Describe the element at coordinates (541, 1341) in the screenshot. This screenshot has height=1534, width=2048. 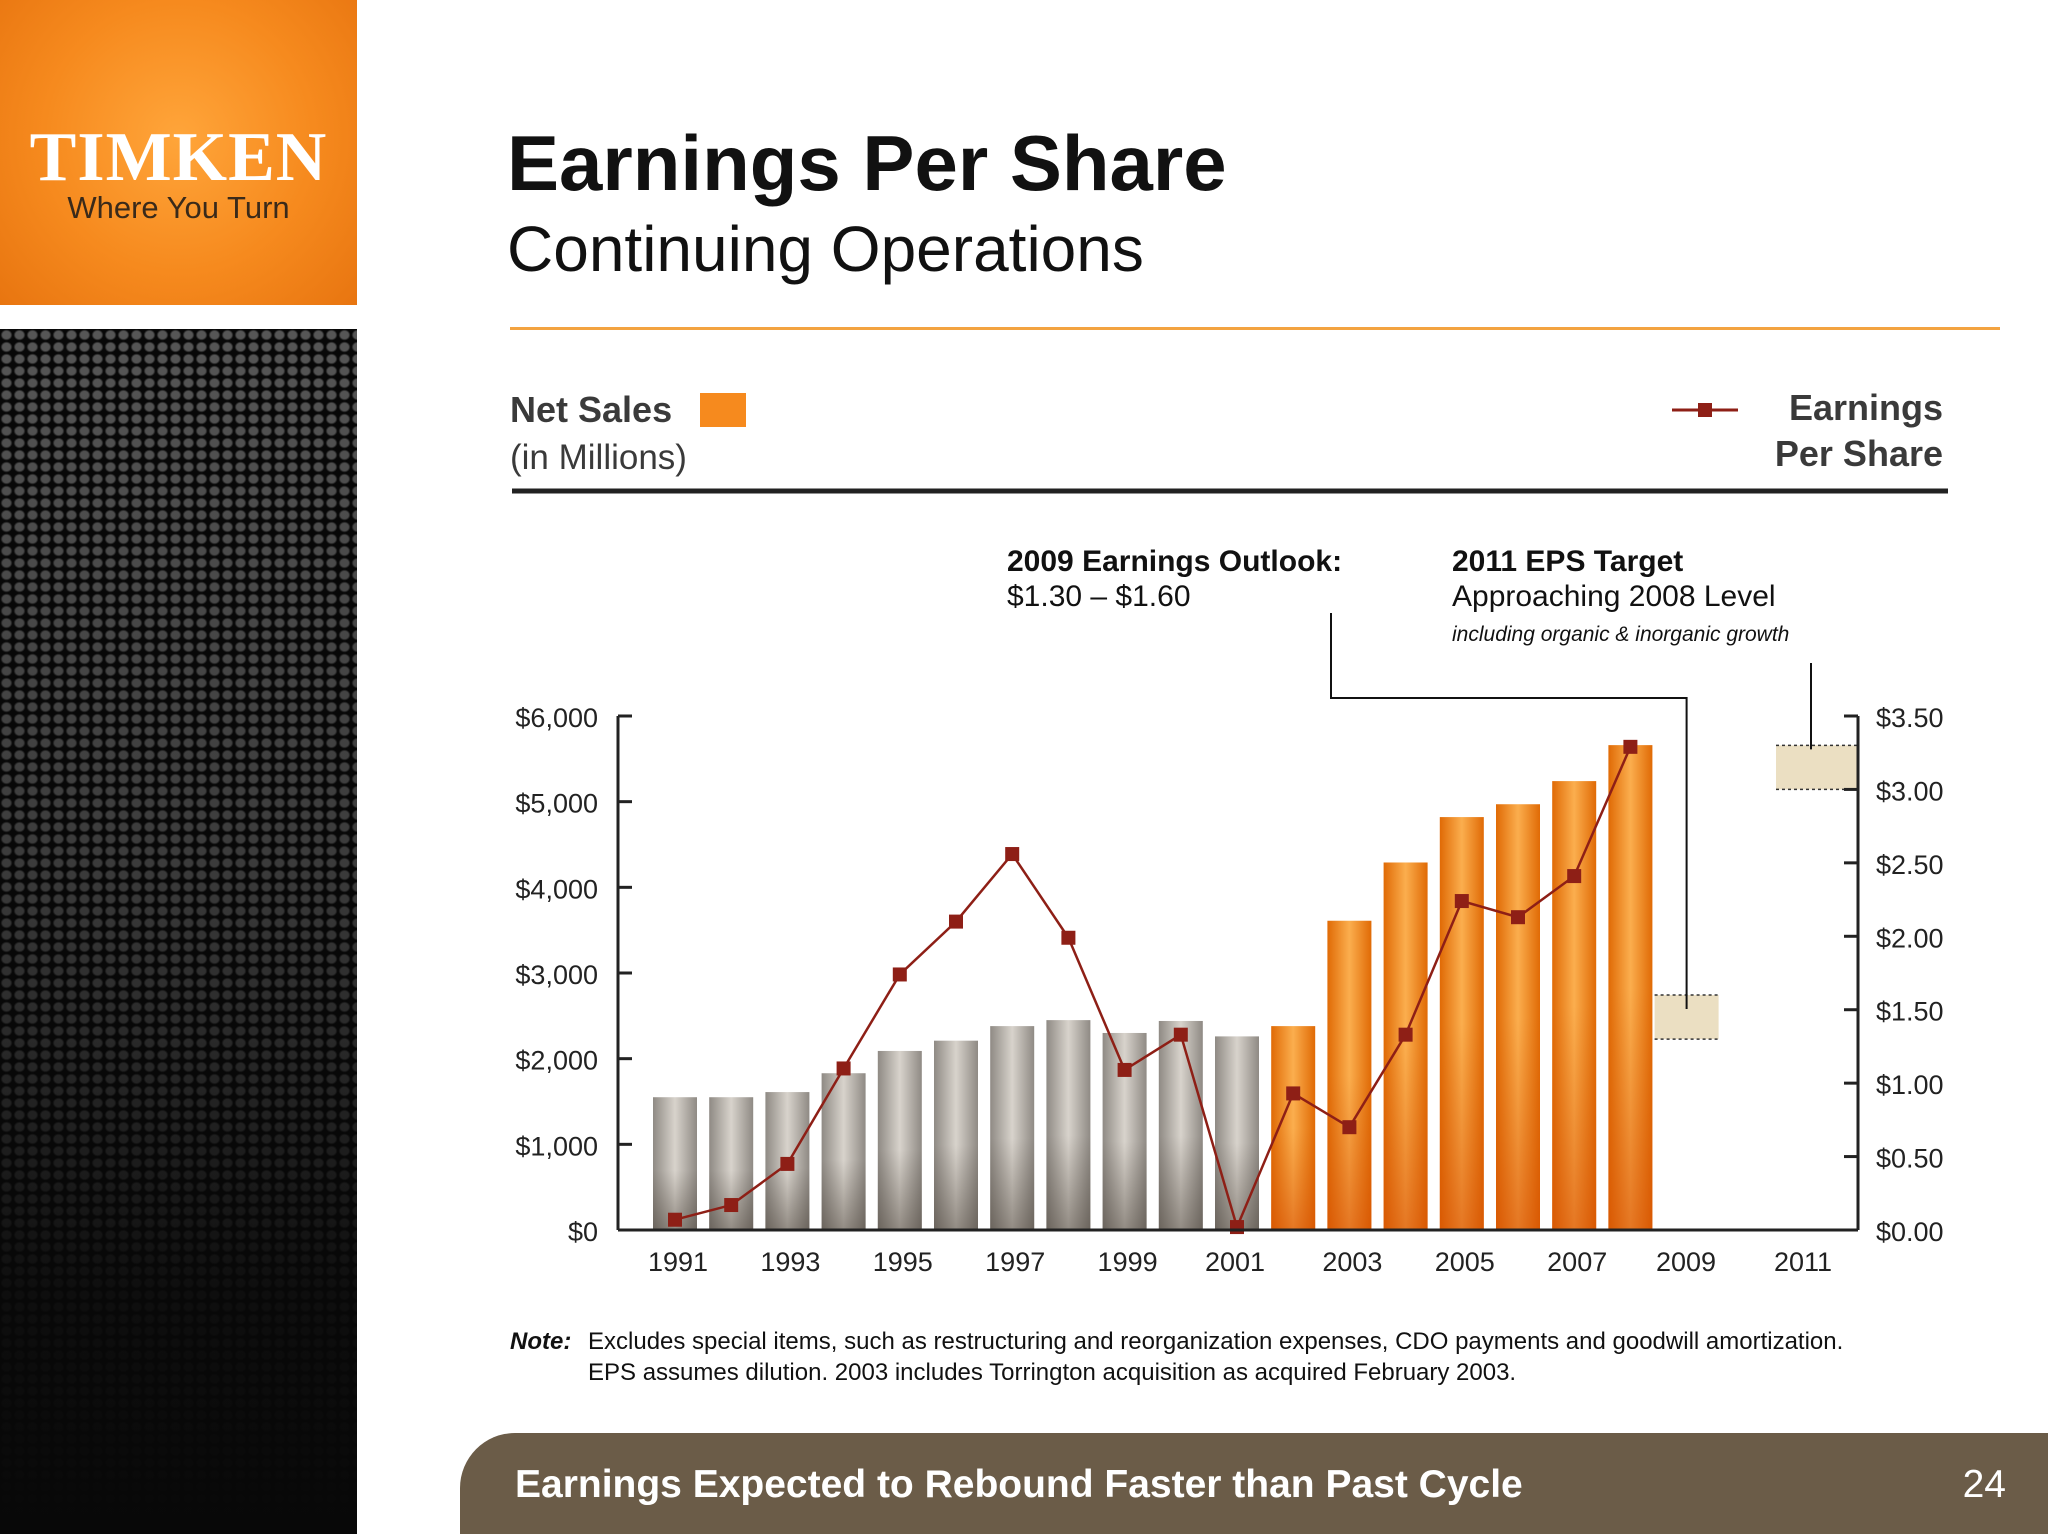
I see `footnote-label: Note:` at that location.